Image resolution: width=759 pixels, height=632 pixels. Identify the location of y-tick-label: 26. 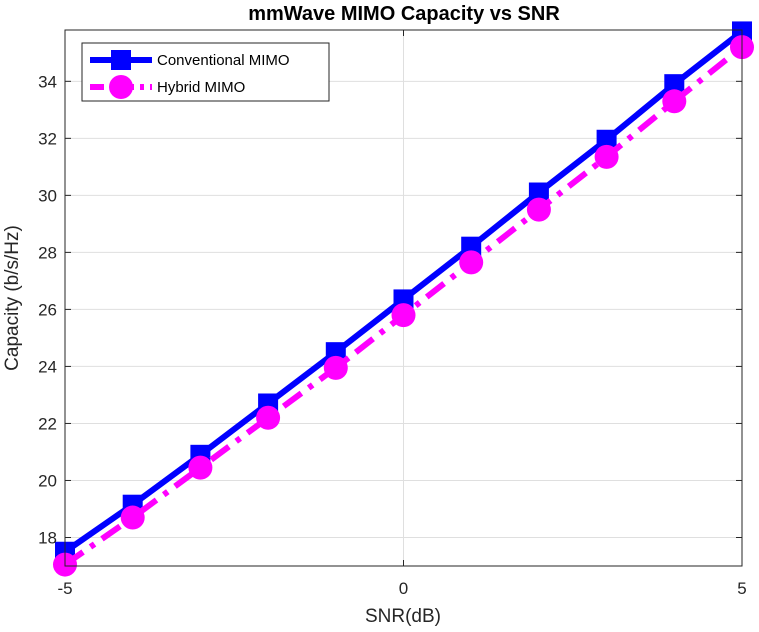
(47, 309).